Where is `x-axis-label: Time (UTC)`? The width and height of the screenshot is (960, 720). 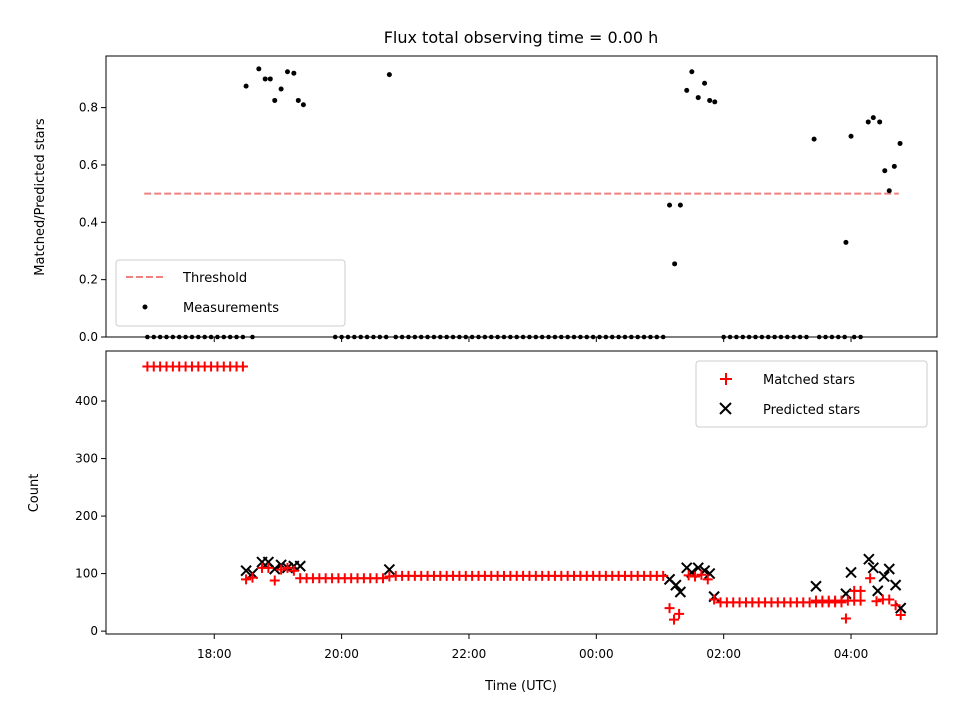
x-axis-label: Time (UTC) is located at coordinates (520, 686).